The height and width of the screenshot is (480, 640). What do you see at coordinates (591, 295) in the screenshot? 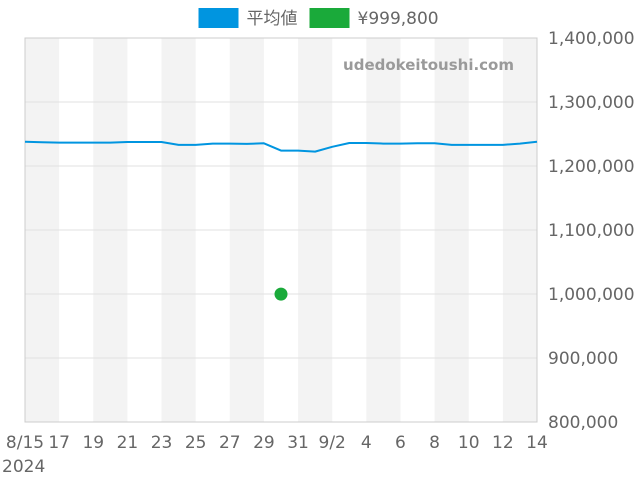
I see `y-tick-label: 1,000,000` at bounding box center [591, 295].